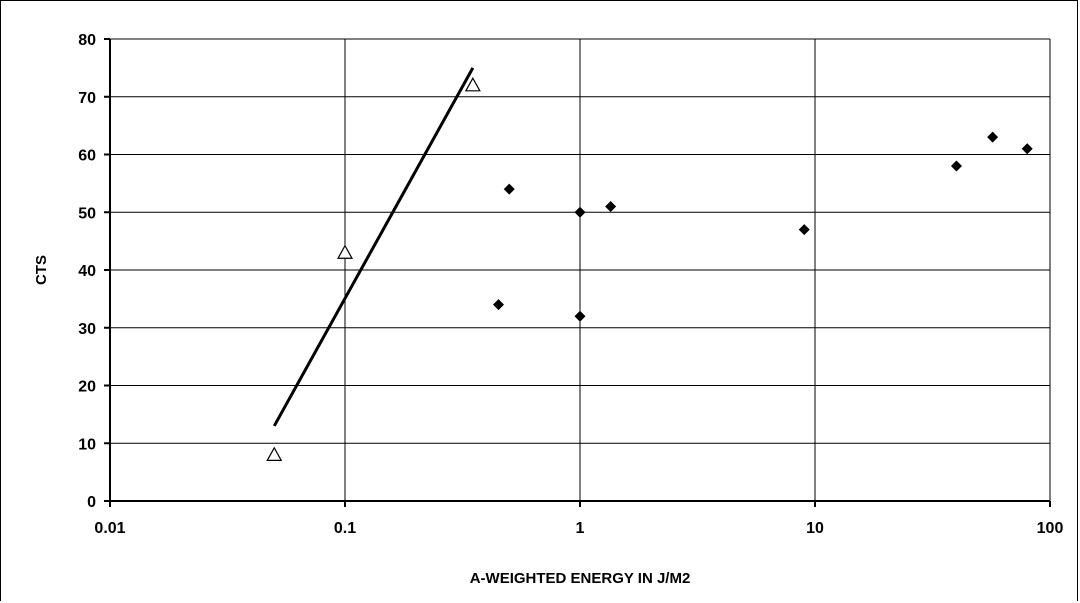 The height and width of the screenshot is (603, 1080). Describe the element at coordinates (109, 528) in the screenshot. I see `x-tick-label: 0.01` at that location.